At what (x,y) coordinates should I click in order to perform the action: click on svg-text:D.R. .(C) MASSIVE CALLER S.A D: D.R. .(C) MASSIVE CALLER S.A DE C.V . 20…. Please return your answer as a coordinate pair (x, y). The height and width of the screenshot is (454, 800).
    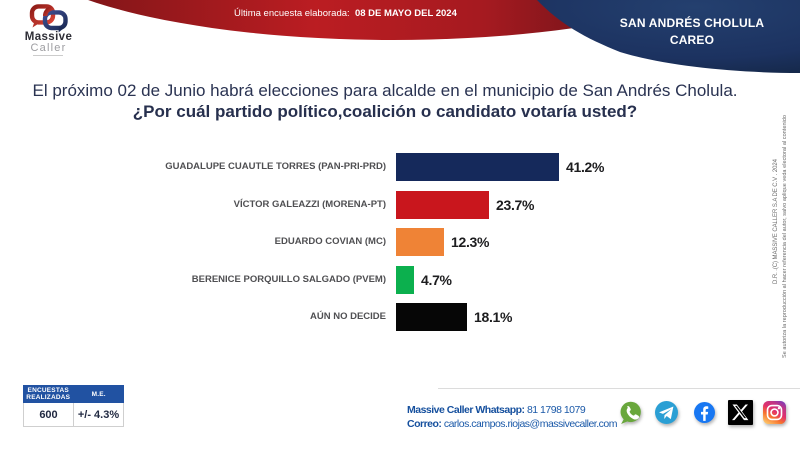
    Looking at the image, I should click on (776, 221).